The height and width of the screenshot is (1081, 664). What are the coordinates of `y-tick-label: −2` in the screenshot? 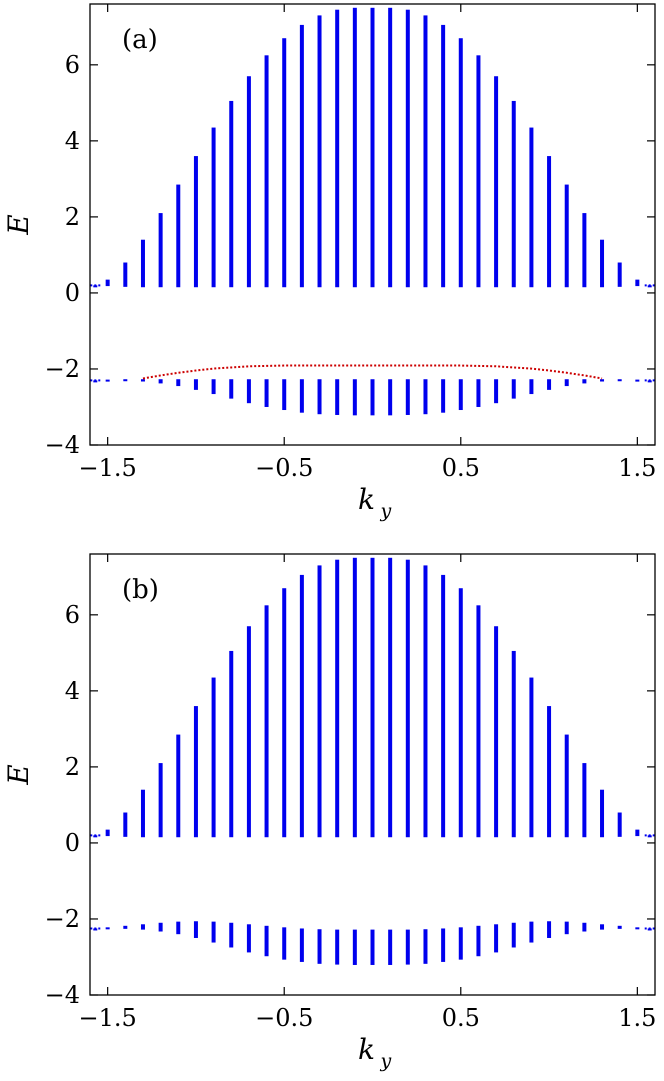 It's located at (62, 369).